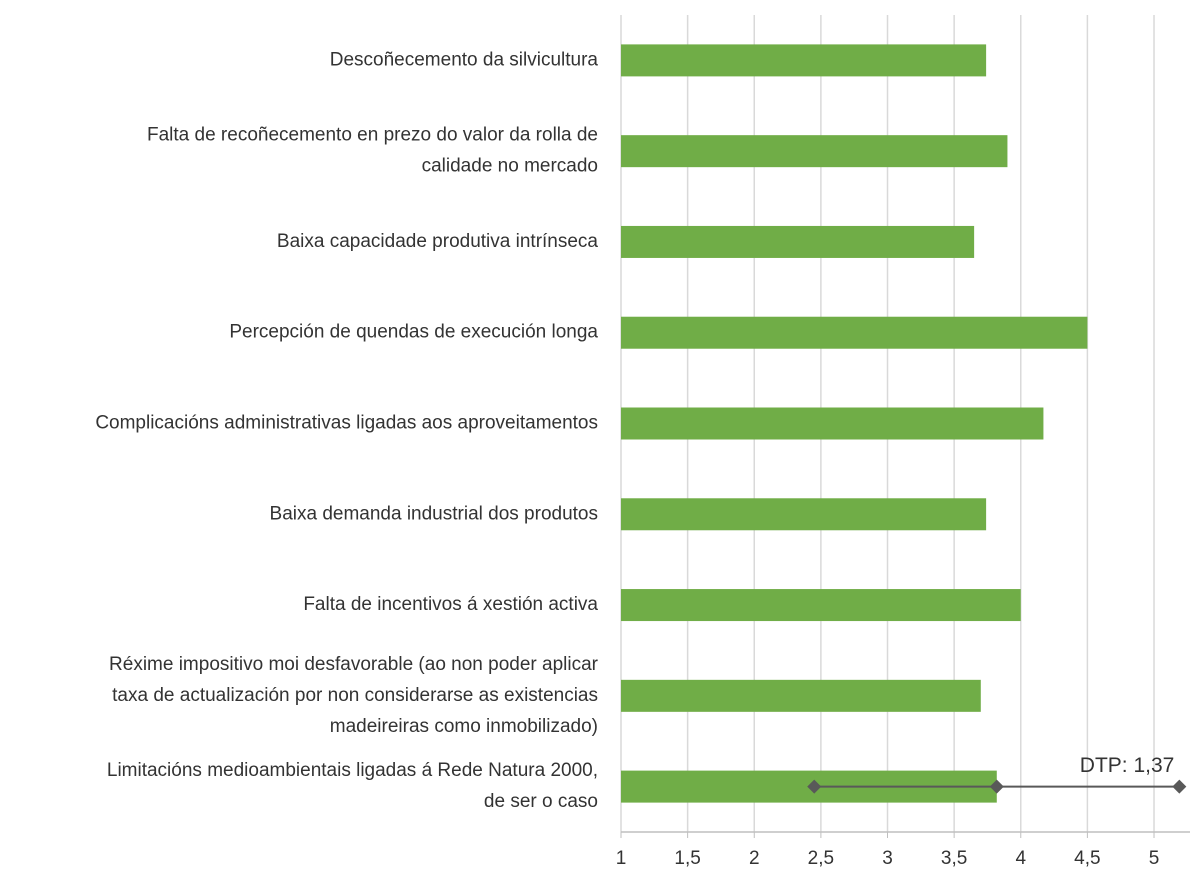 Image resolution: width=1202 pixels, height=877 pixels. I want to click on x-tick-label: 3, so click(887, 858).